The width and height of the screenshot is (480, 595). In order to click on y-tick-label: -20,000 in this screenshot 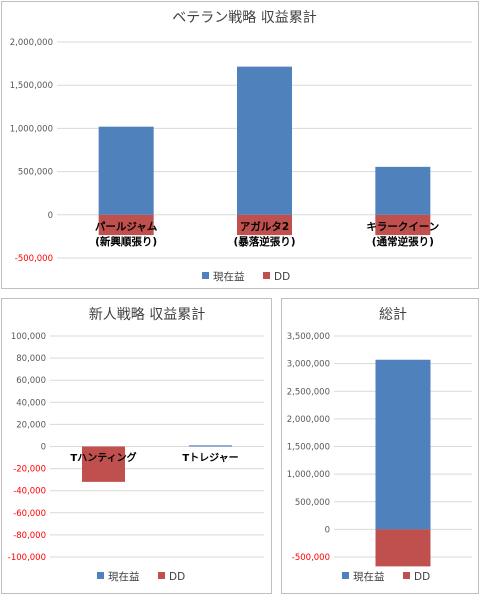, I will do `click(29, 470)`.